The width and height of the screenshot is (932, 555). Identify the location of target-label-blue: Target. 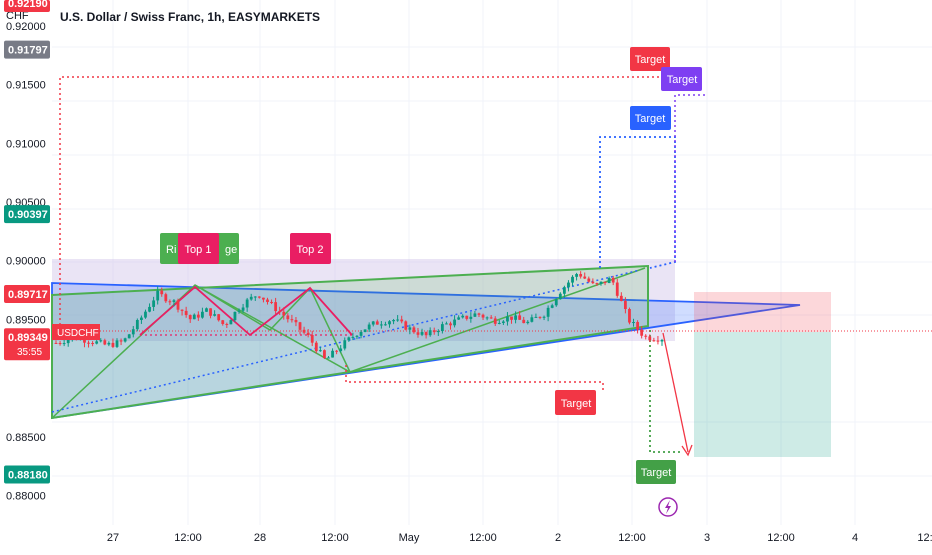
(650, 118).